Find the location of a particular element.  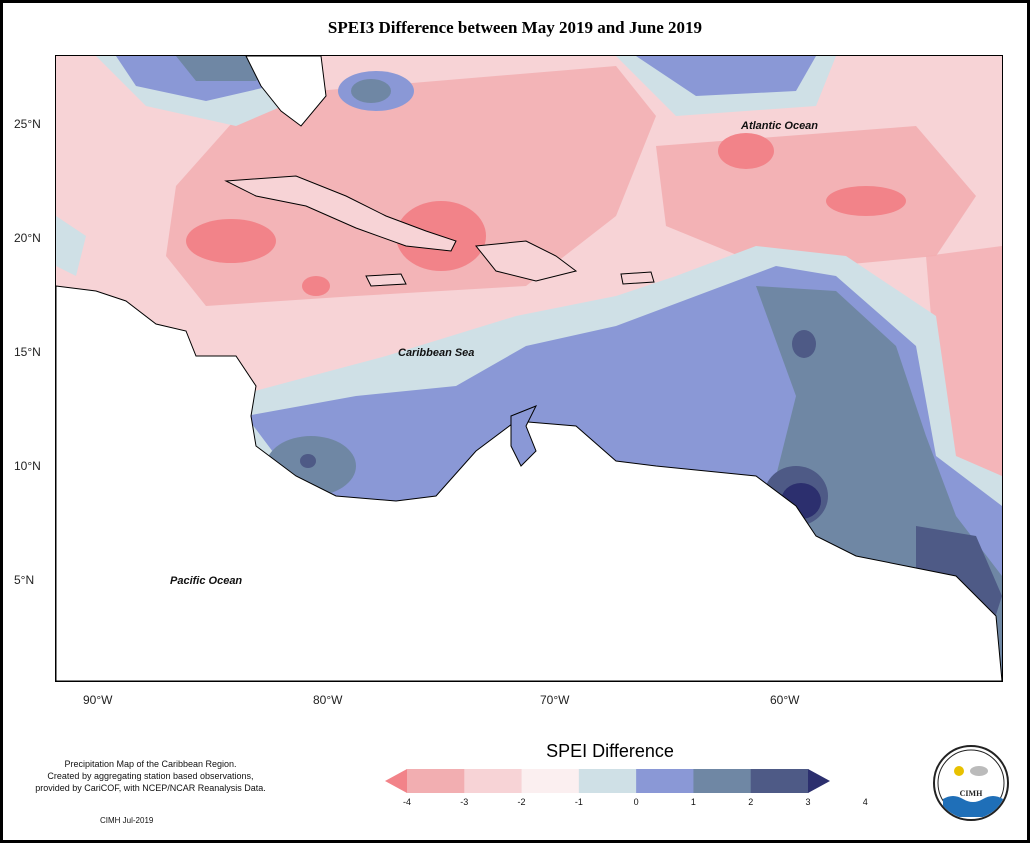

cimh-logo: CIMH is located at coordinates (971, 783).